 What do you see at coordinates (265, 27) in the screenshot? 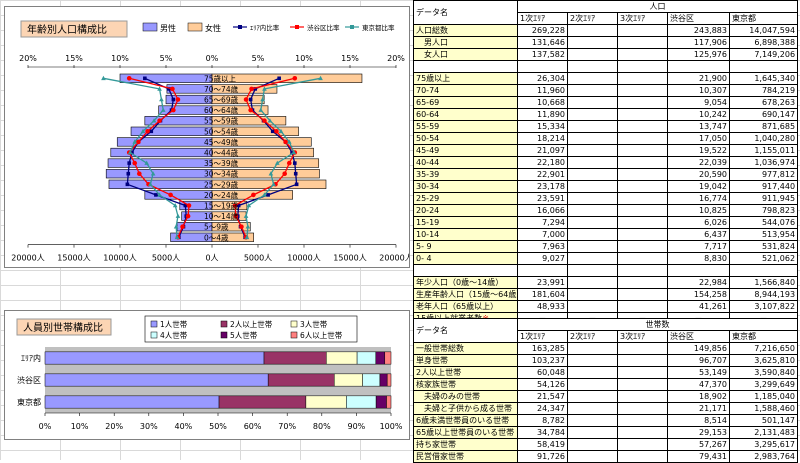
I see `legend-label-area: ｴﾘｱ内比率` at bounding box center [265, 27].